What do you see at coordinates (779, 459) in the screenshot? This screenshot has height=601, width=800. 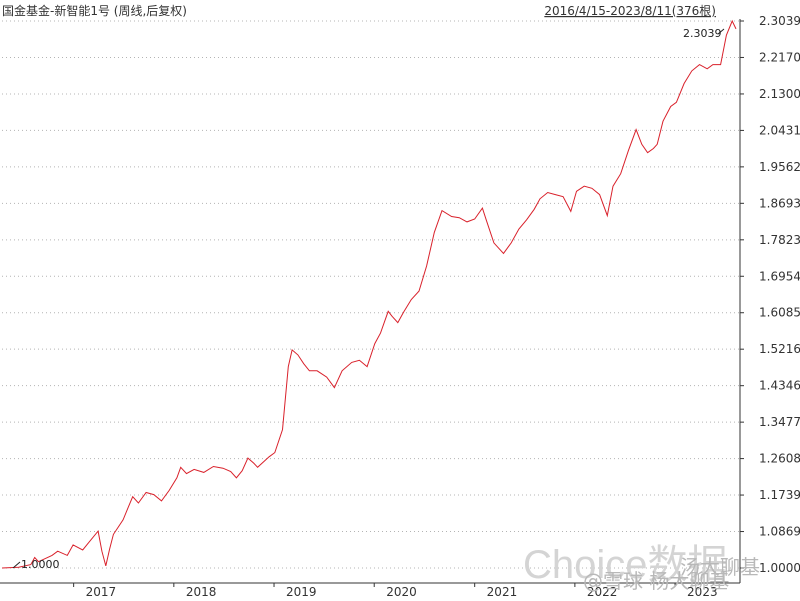 I see `y-tick-label: 1.2608` at bounding box center [779, 459].